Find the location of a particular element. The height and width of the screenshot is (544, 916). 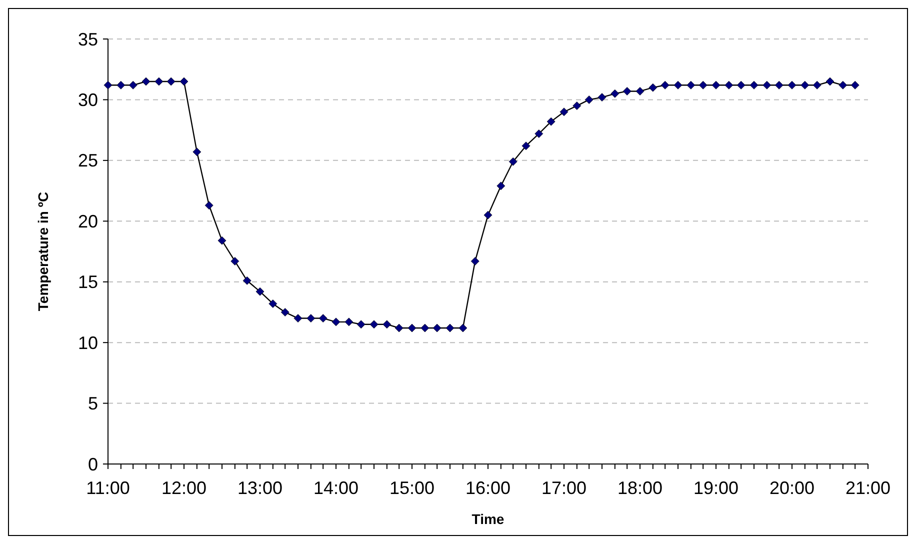

y-tick-label: 20 is located at coordinates (88, 221).